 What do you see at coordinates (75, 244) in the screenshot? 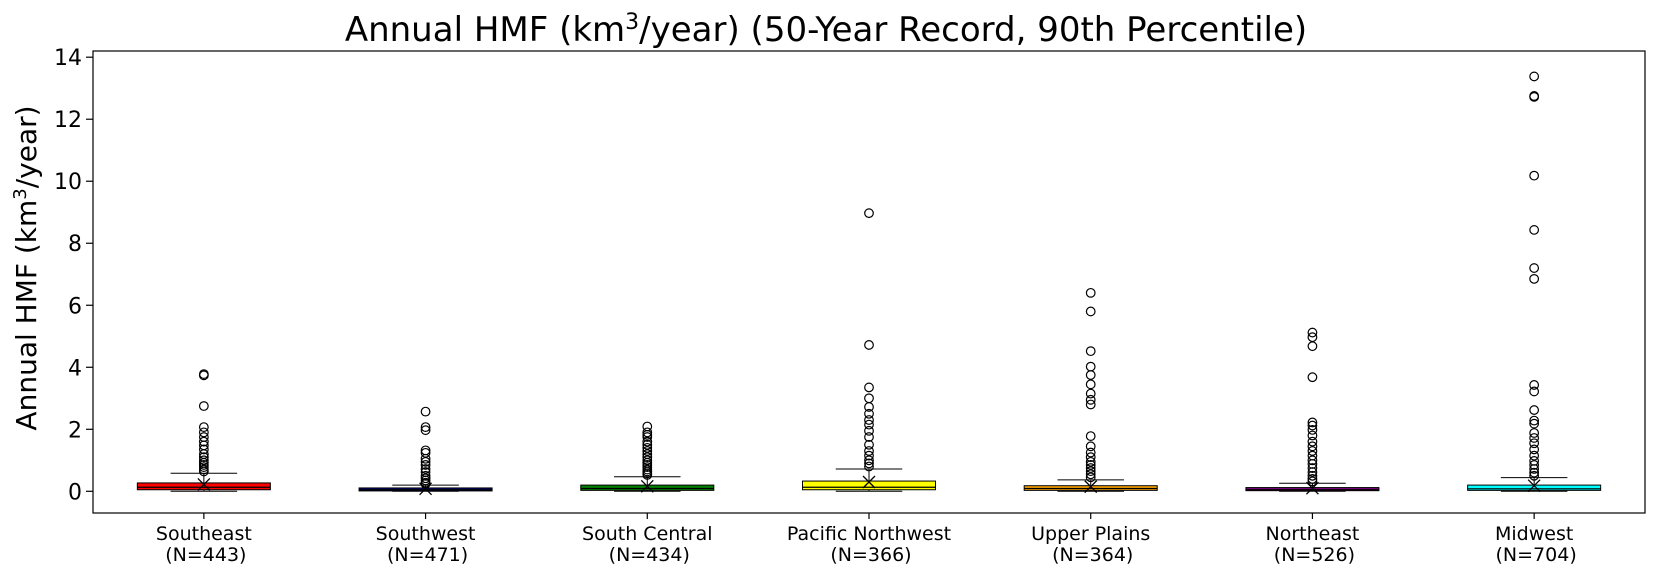
I see `y-tick-label: 8` at bounding box center [75, 244].